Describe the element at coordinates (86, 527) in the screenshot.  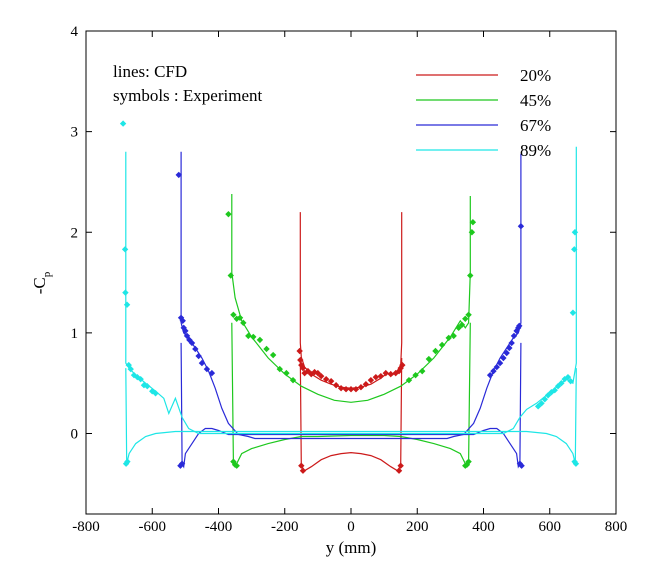
I see `x-tick-label: -800` at that location.